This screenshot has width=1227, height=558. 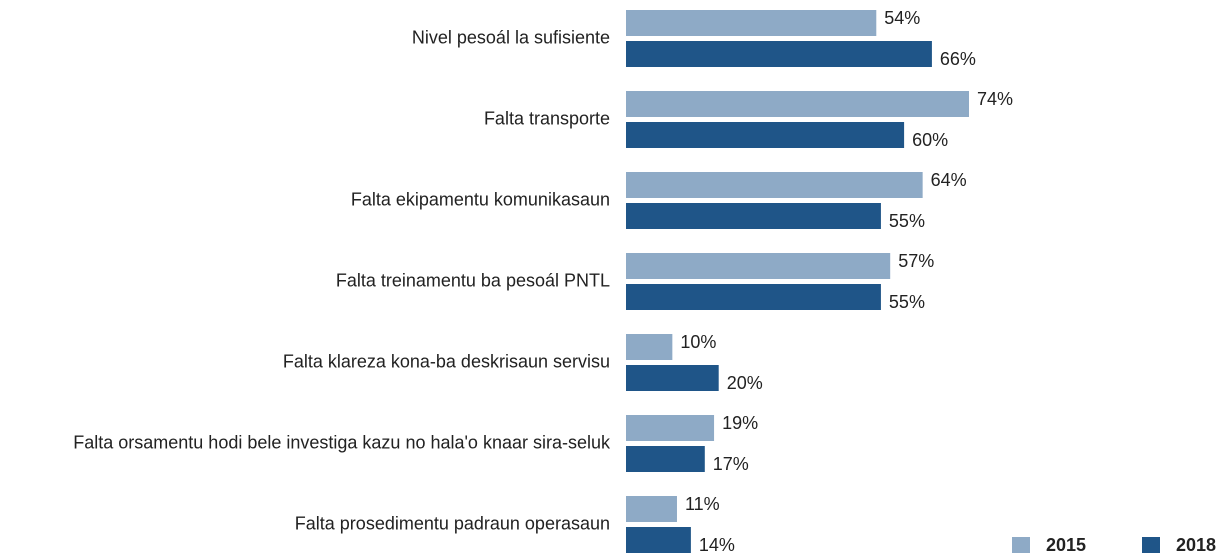 What do you see at coordinates (698, 342) in the screenshot?
I see `value-label: 10%` at bounding box center [698, 342].